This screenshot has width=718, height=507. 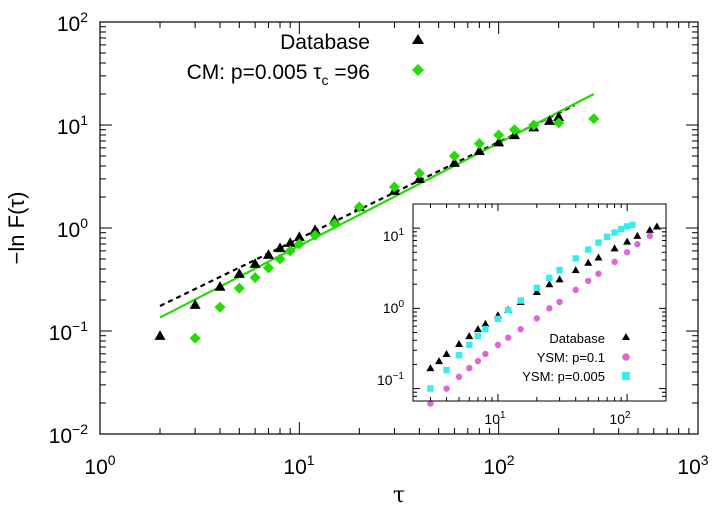 I want to click on inset-legend-marker-ysm-0.005, so click(x=626, y=376).